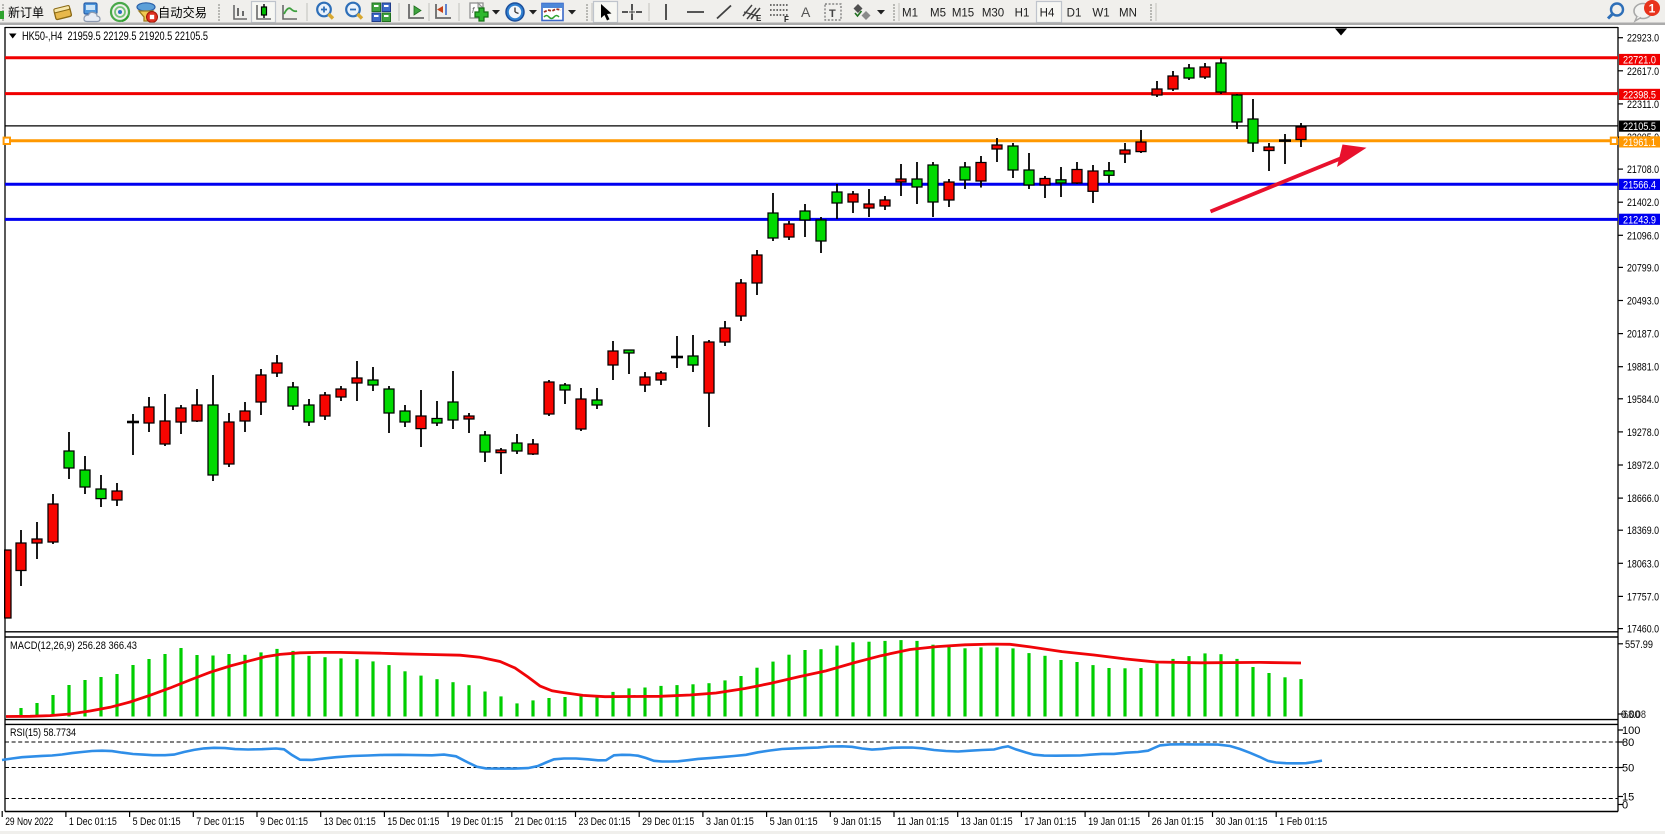  What do you see at coordinates (1628, 743) in the screenshot?
I see `svg-text: 80` at bounding box center [1628, 743].